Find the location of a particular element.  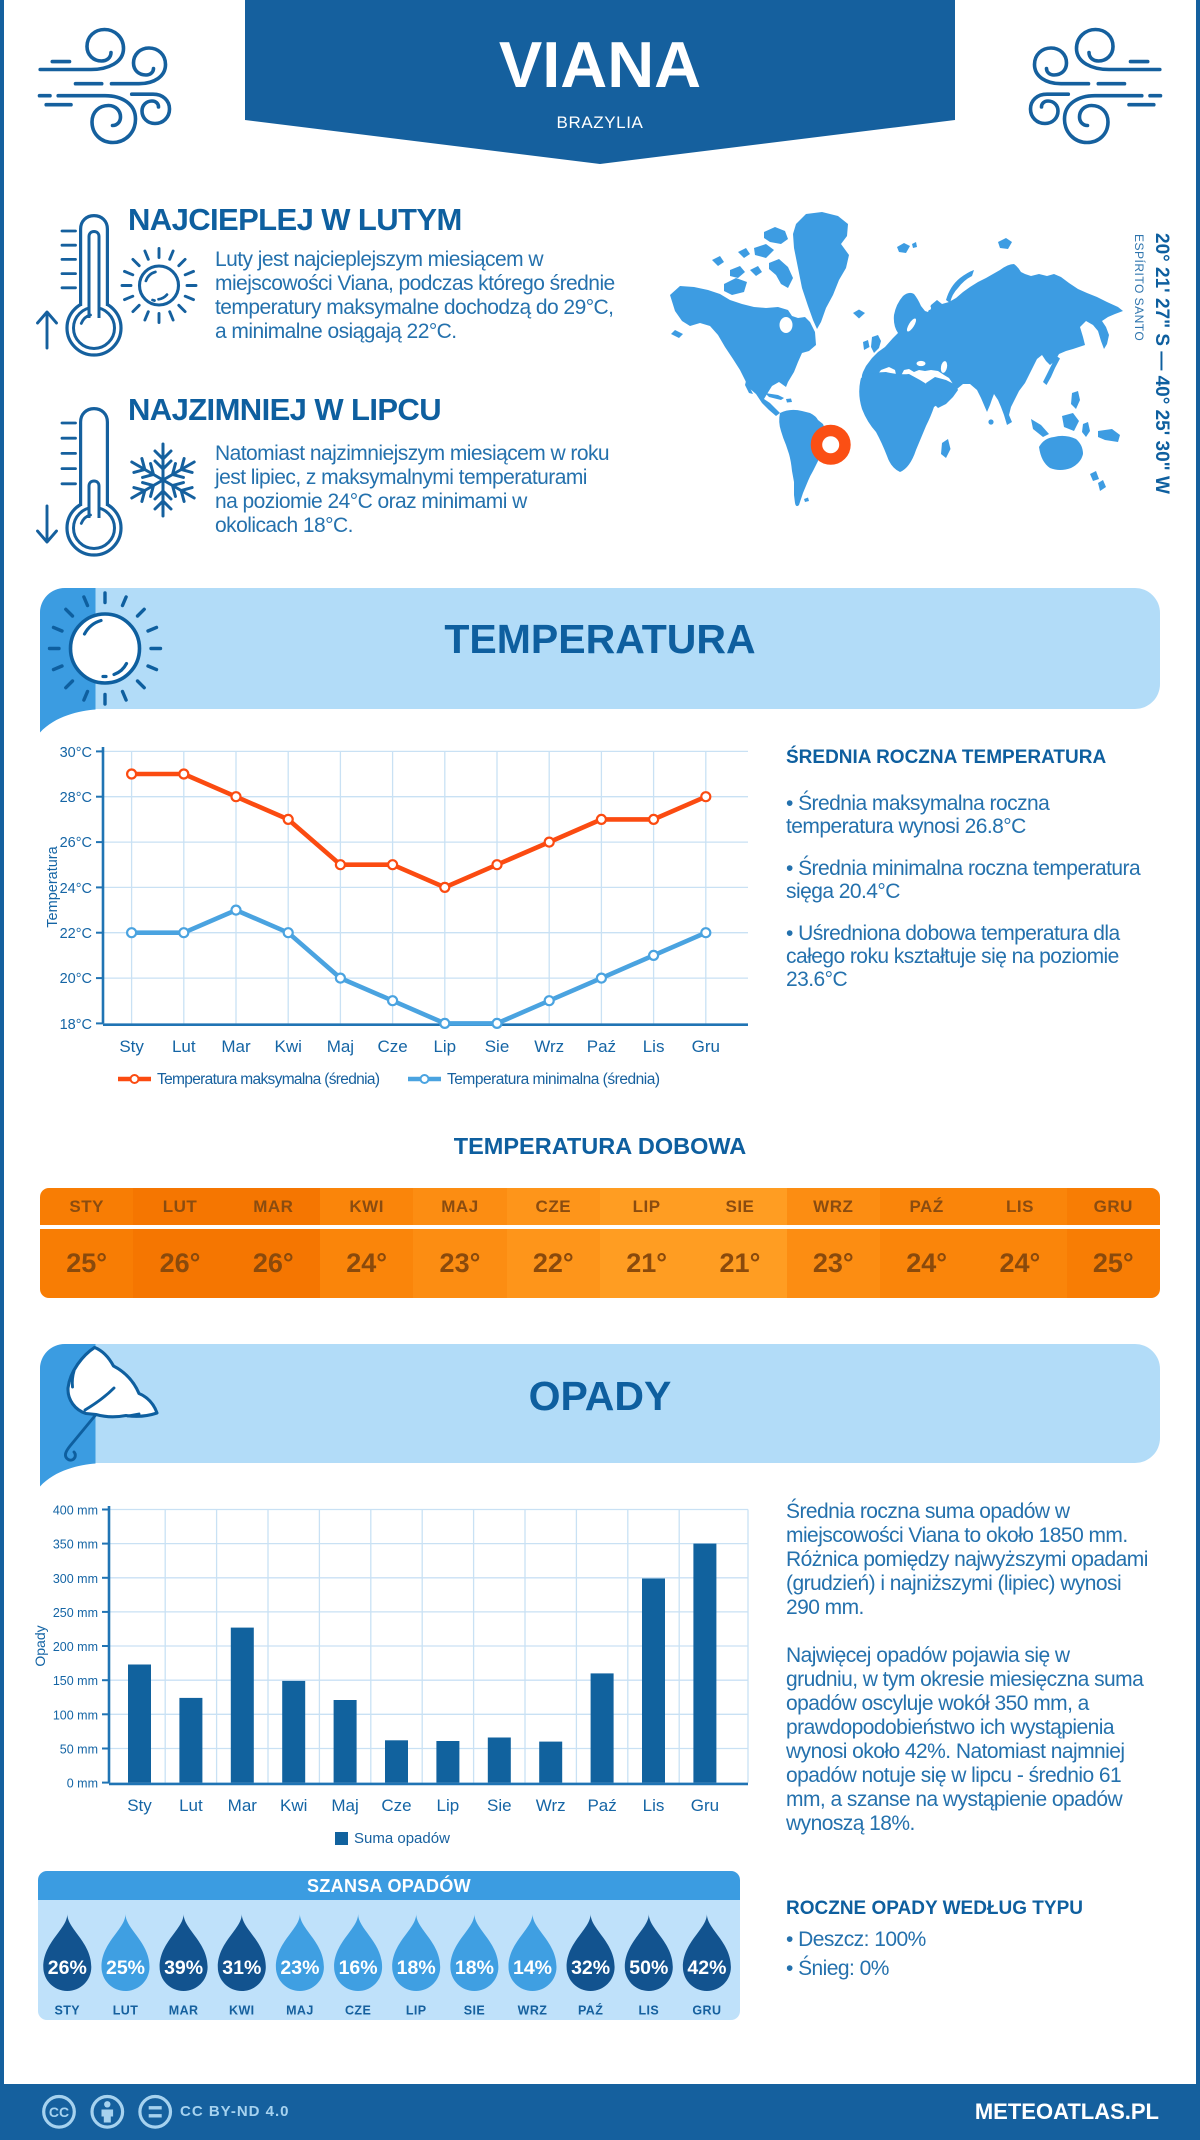

svg-text: LIS is located at coordinates (648, 2011).